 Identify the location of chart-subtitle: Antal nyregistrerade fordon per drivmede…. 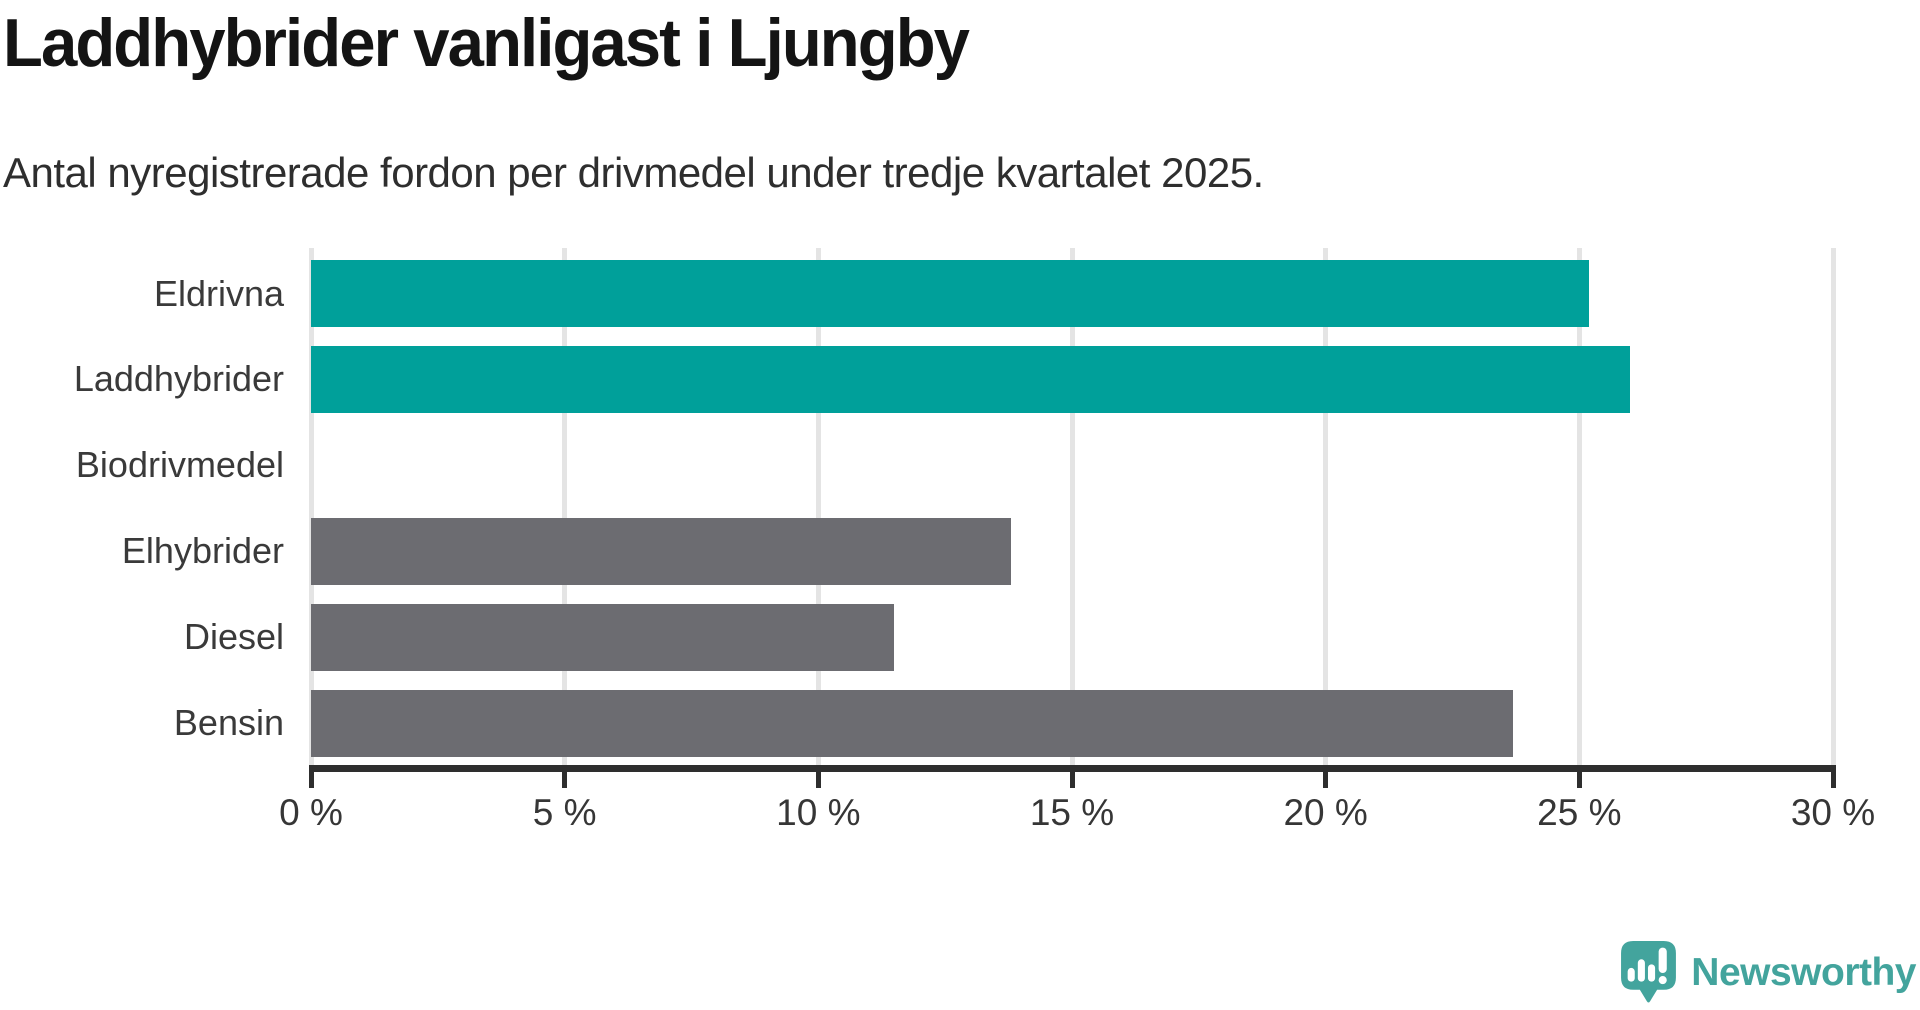
(633, 172).